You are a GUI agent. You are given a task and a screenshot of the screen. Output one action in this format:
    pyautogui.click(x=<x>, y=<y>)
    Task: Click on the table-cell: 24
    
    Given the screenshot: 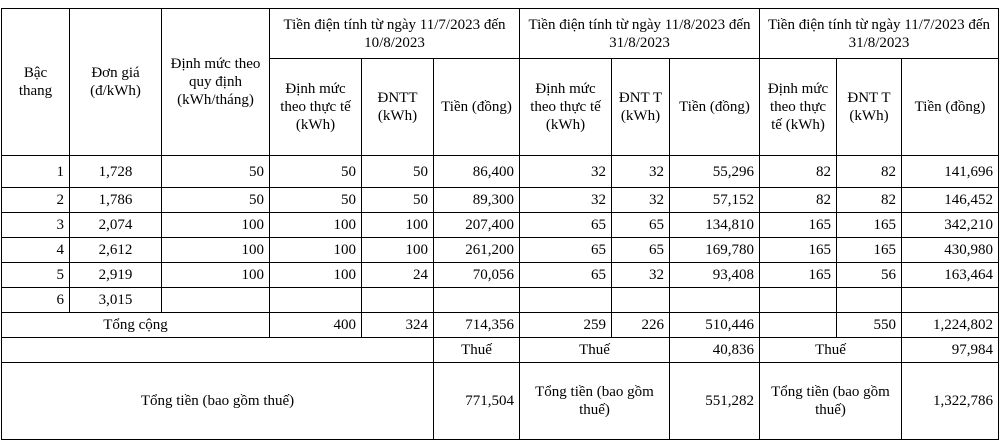 What is the action you would take?
    pyautogui.click(x=397, y=275)
    